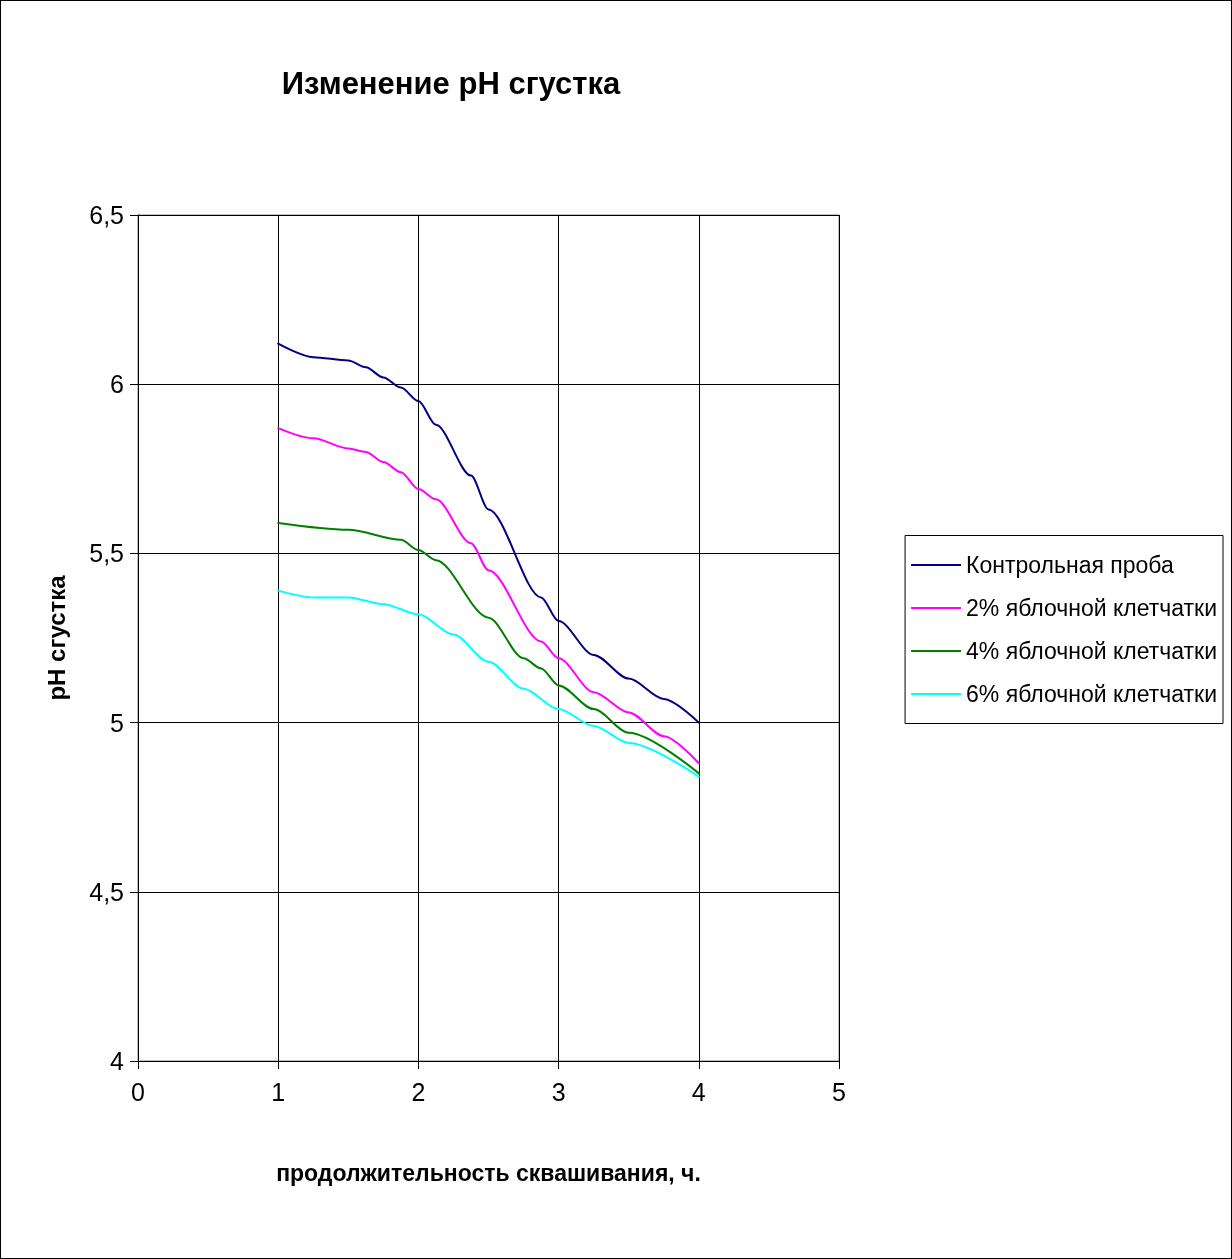 This screenshot has height=1259, width=1232. I want to click on y-tick-label: 4, so click(117, 1061).